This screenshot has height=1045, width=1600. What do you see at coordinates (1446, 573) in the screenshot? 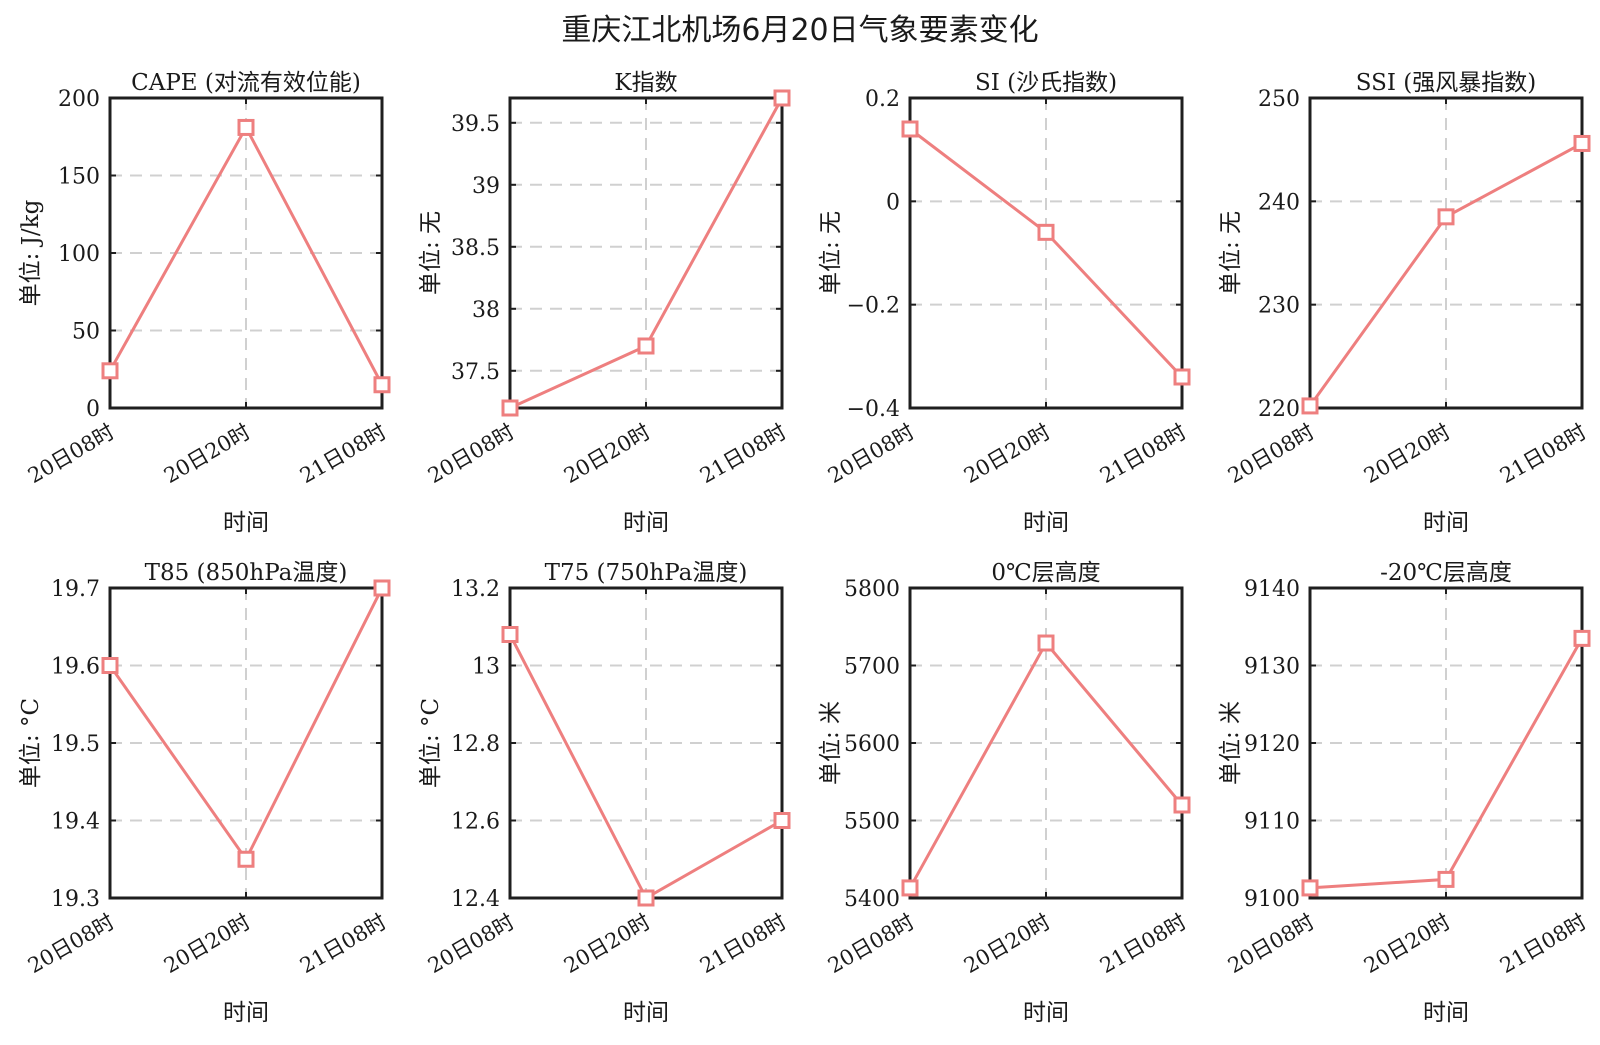
I see `chart-title: -20℃层高度` at bounding box center [1446, 573].